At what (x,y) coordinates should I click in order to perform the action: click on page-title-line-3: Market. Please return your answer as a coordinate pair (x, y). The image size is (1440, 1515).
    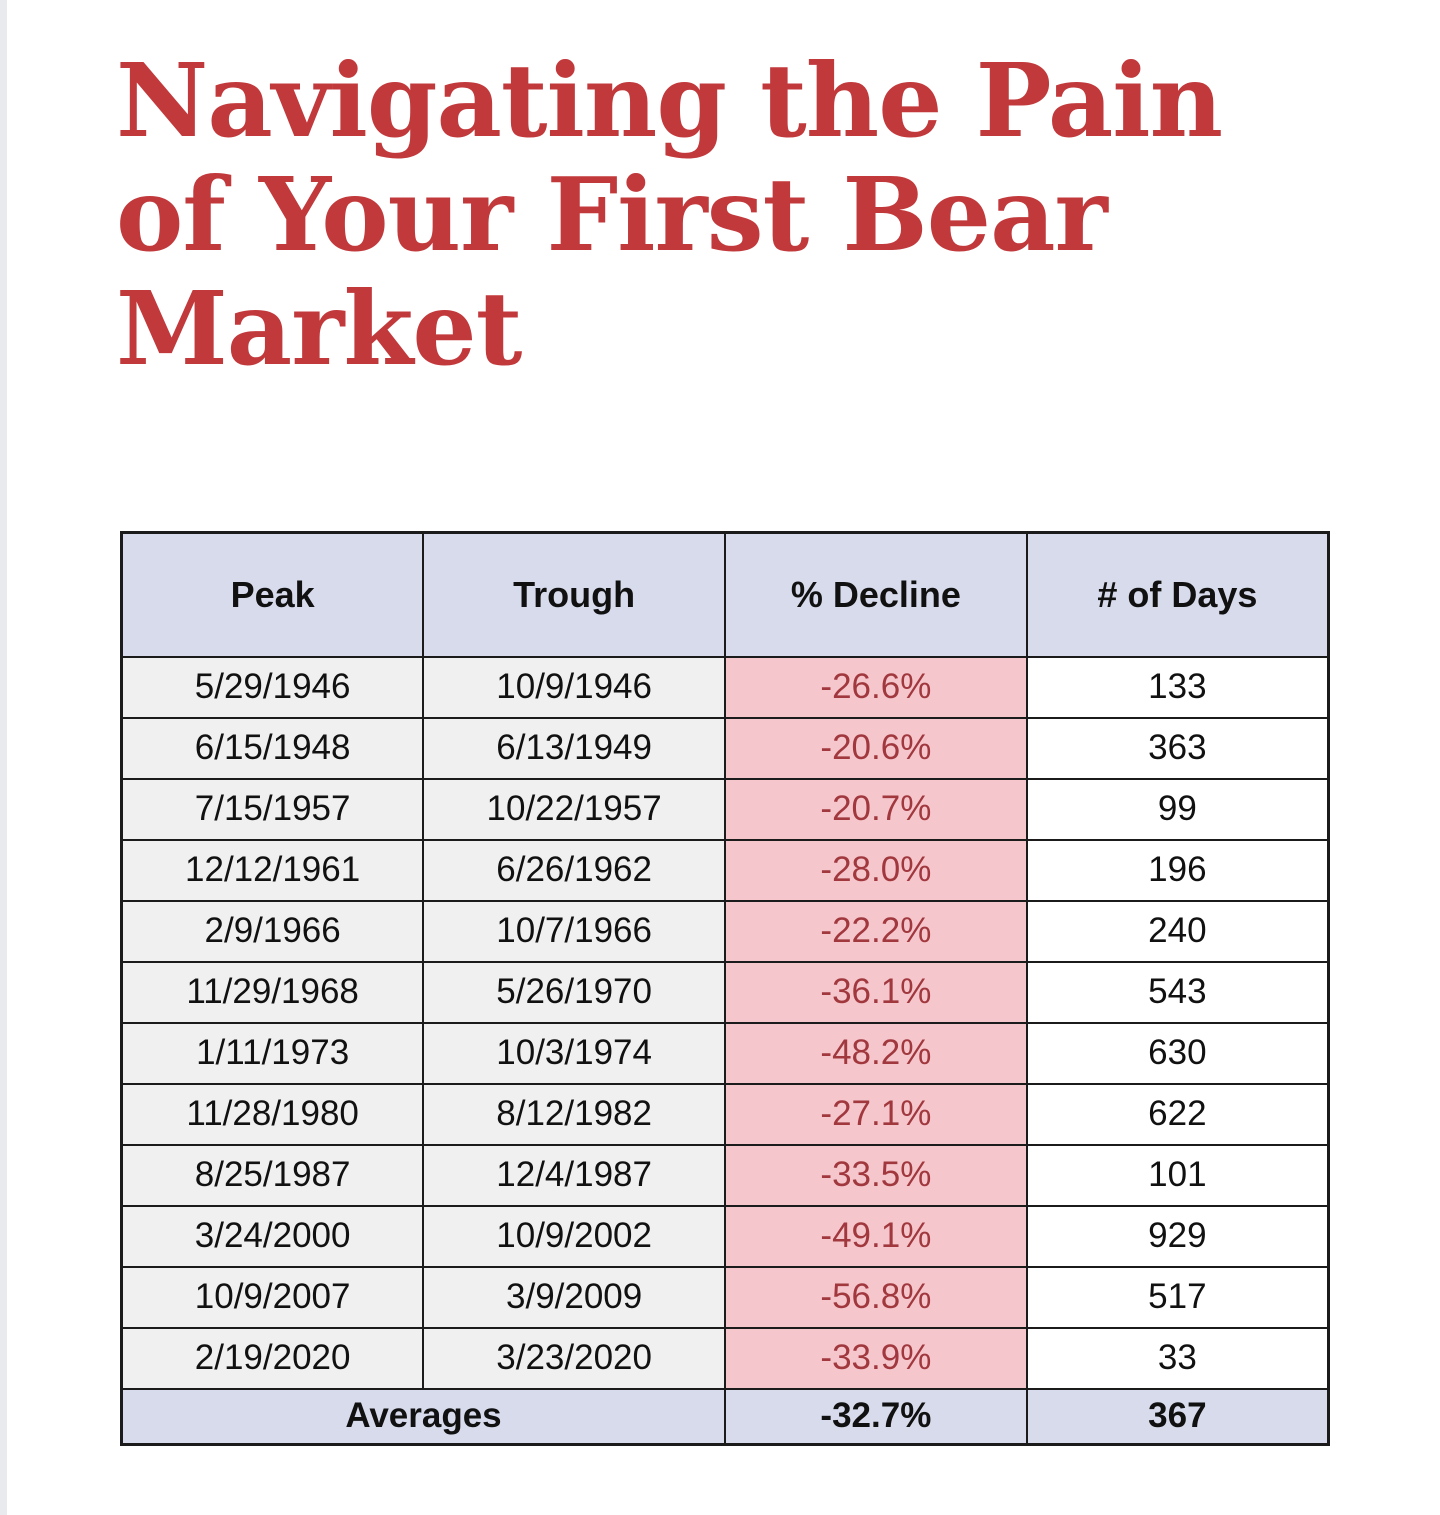
    Looking at the image, I should click on (319, 328).